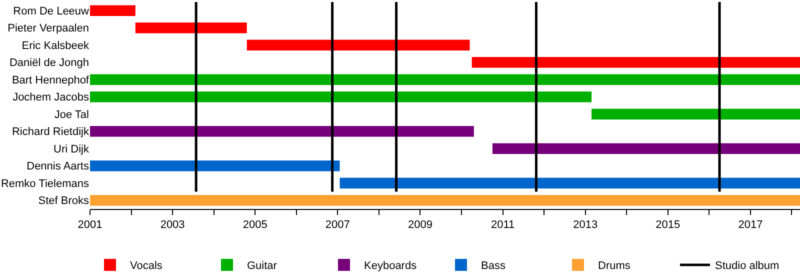  What do you see at coordinates (49, 63) in the screenshot?
I see `y-tick-label: Daniël de Jongh` at bounding box center [49, 63].